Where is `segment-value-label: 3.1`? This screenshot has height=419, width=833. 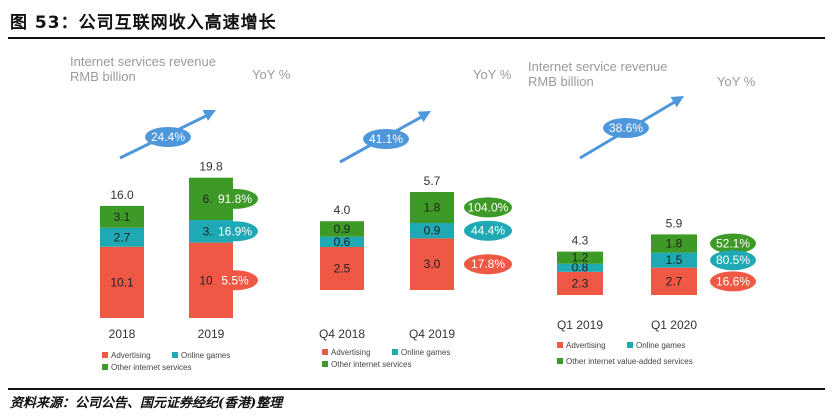
segment-value-label: 3.1 is located at coordinates (122, 217).